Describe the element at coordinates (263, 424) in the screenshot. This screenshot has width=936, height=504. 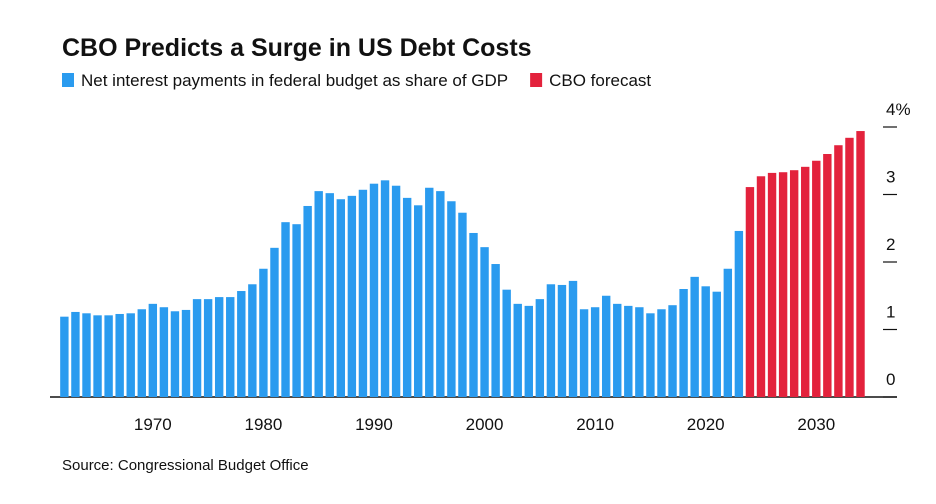
I see `x-tick-label: 1980` at that location.